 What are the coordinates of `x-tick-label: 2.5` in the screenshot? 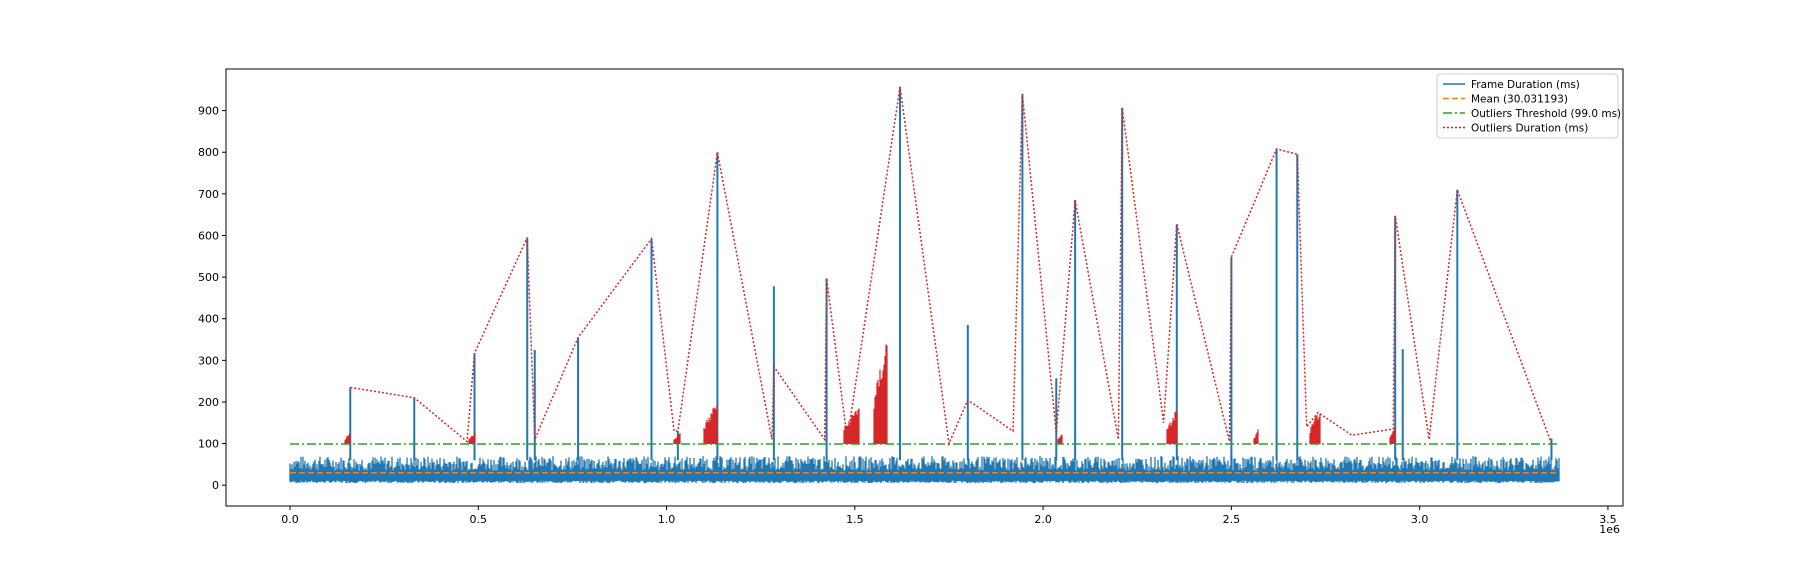 It's located at (1232, 519).